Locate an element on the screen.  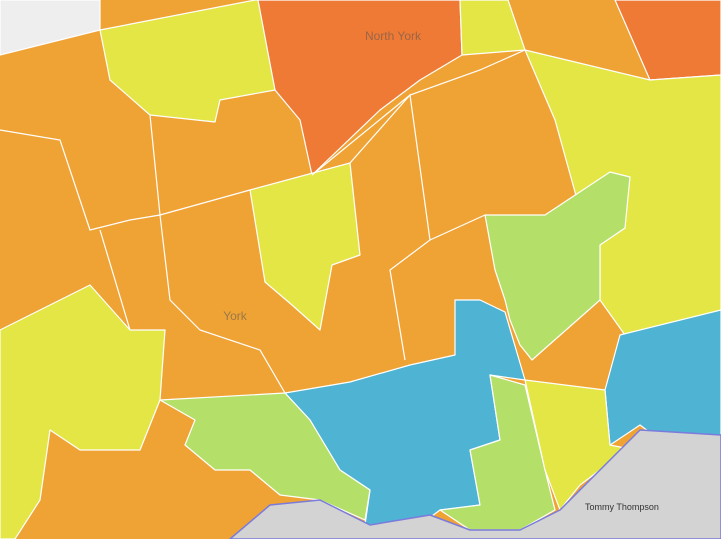
lake is located at coordinates (475, 484).